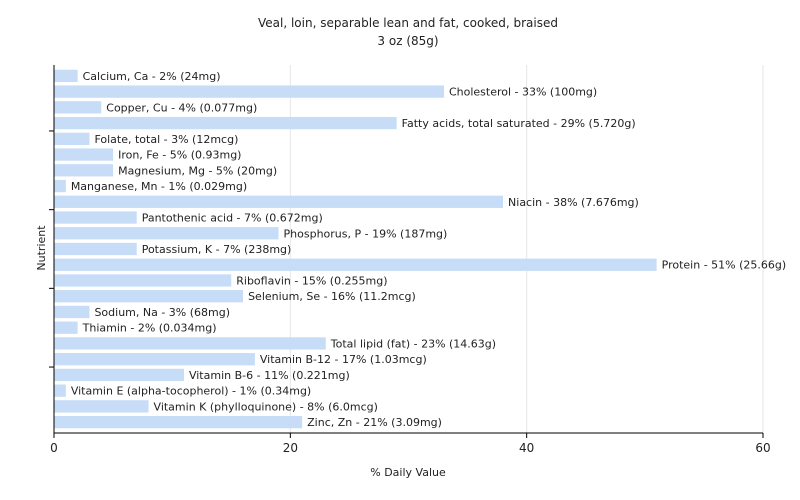 Image resolution: width=800 pixels, height=500 pixels. I want to click on x-tick-label: 40, so click(526, 448).